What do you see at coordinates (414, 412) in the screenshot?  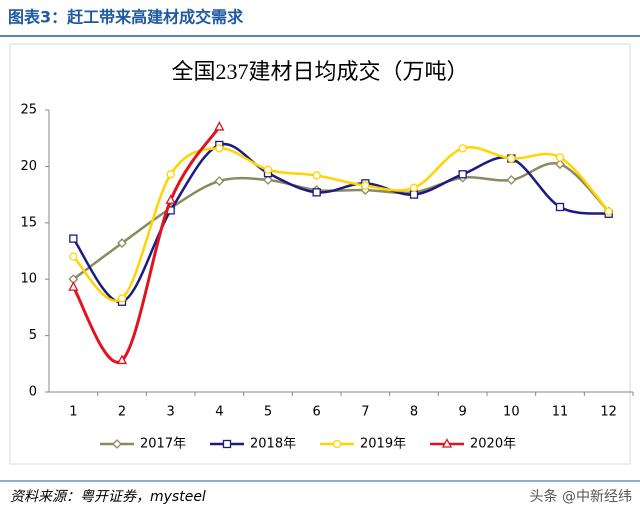 I see `x-tick-label: 8` at bounding box center [414, 412].